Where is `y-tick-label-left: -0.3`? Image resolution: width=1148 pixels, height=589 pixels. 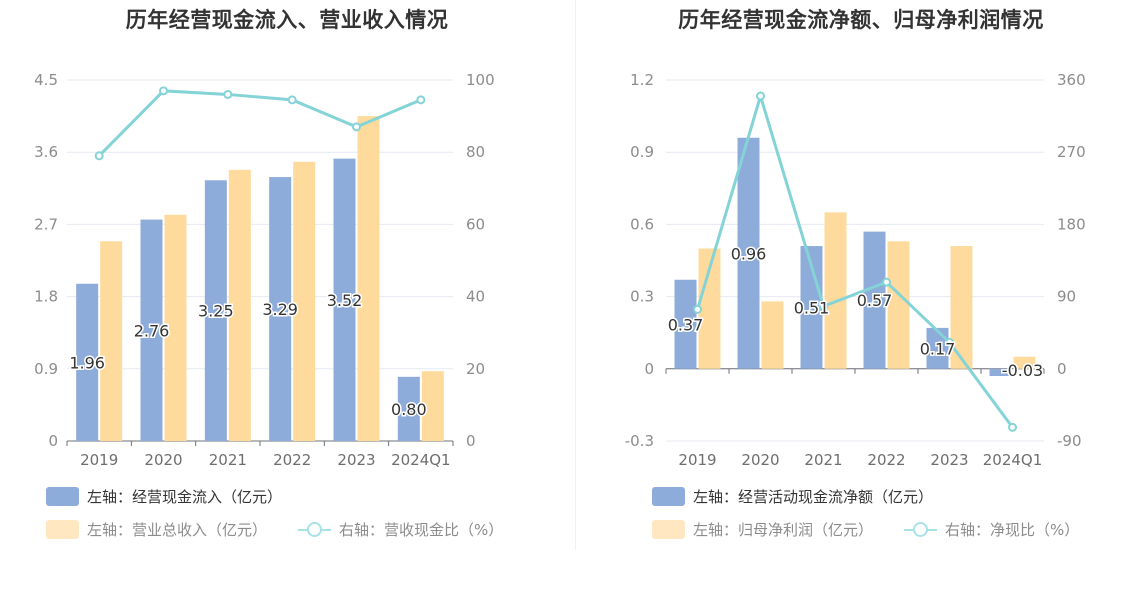 y-tick-label-left: -0.3 is located at coordinates (639, 441).